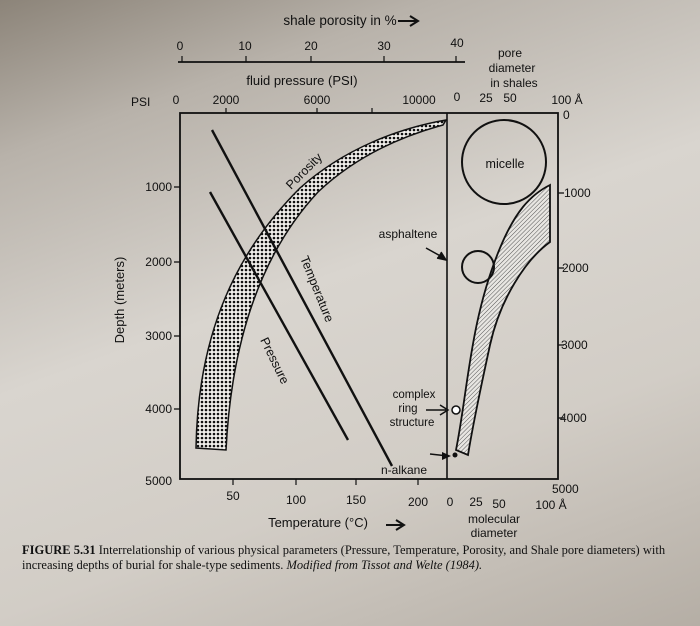 The image size is (700, 626). I want to click on depth-axis-title: Depth (meters), so click(119, 300).